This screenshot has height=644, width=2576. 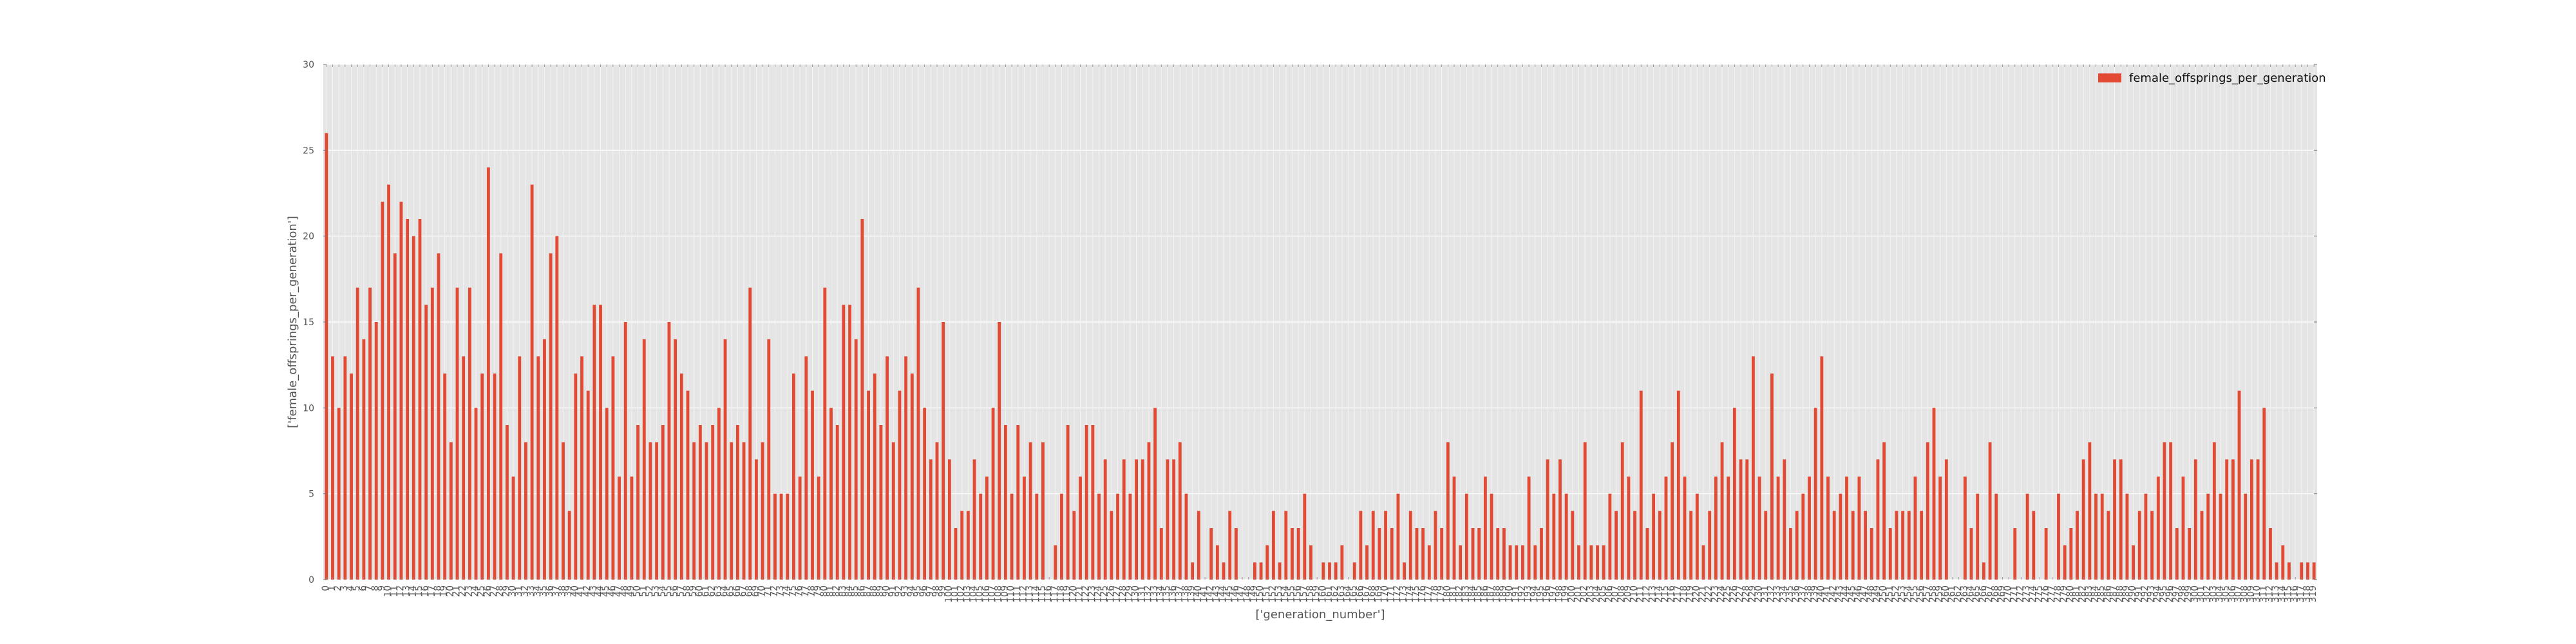 What do you see at coordinates (2164, 594) in the screenshot?
I see `x-tick-label: 295` at bounding box center [2164, 594].